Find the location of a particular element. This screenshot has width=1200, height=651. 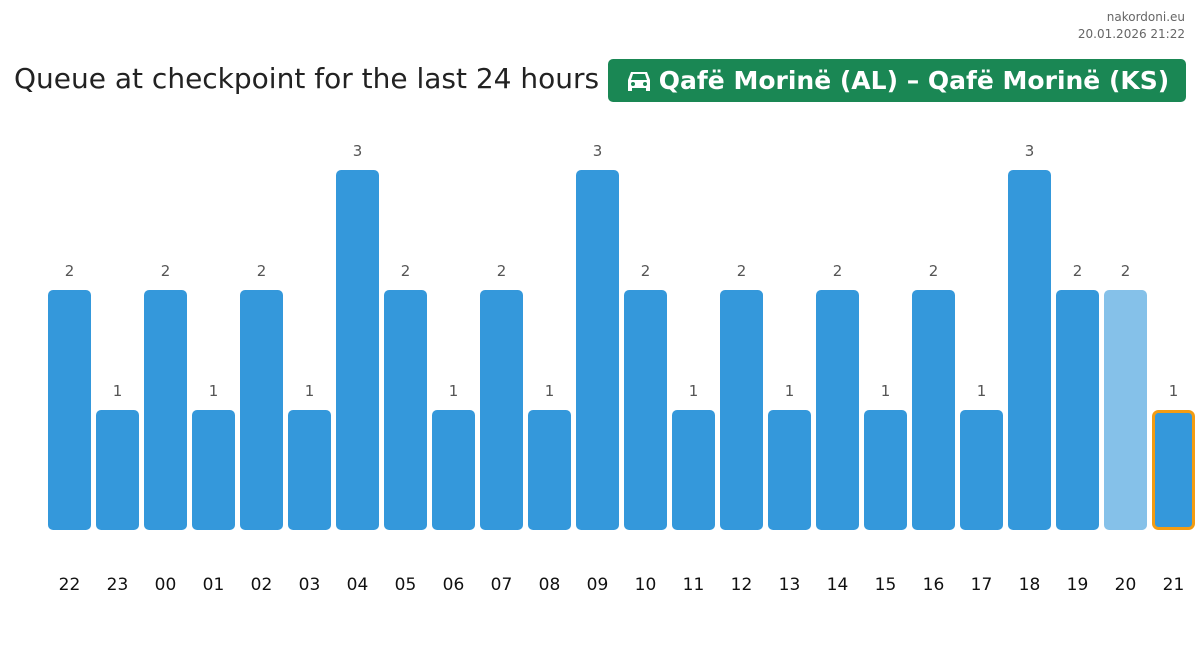

x-tick-label: 16 is located at coordinates (934, 585).